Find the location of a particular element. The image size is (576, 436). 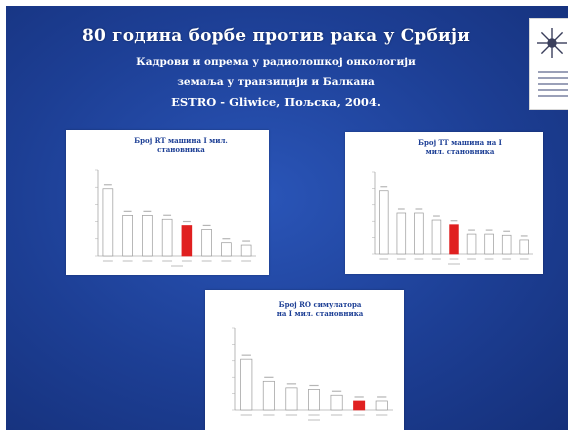

bar-chart-ro-simulators is located at coordinates (304, 360).